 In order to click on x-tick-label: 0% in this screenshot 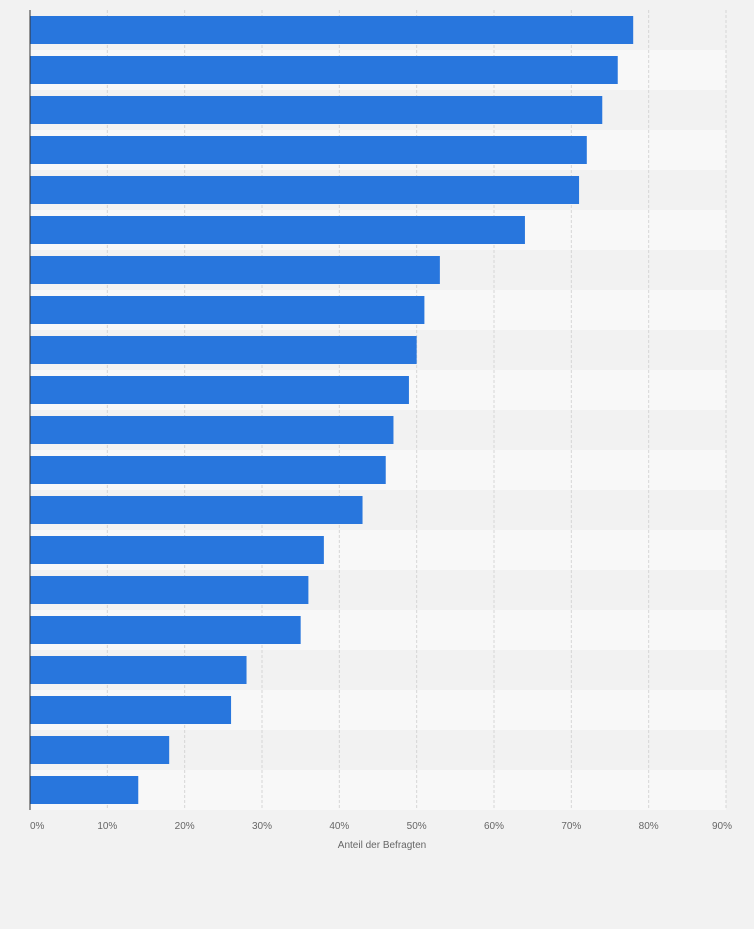, I will do `click(37, 826)`.